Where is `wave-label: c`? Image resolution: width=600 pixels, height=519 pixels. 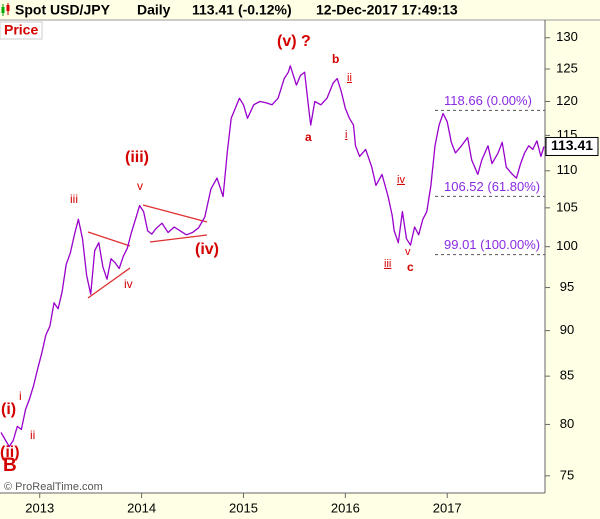 wave-label: c is located at coordinates (410, 267).